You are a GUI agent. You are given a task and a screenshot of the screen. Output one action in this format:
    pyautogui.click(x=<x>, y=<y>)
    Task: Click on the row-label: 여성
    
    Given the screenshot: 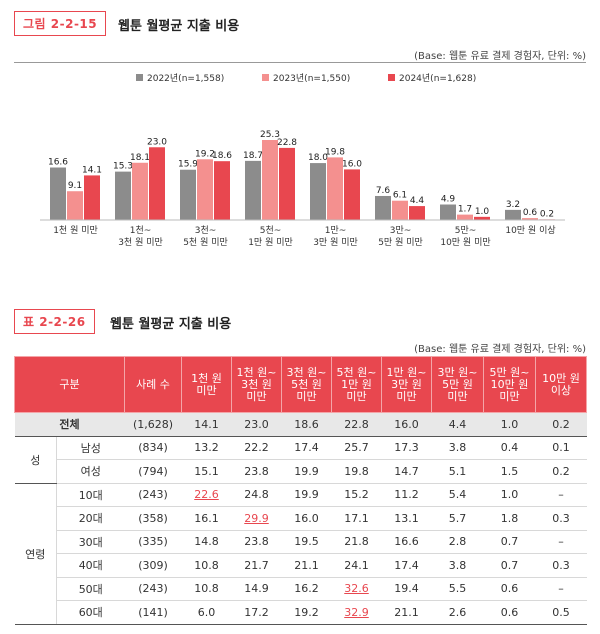 What is the action you would take?
    pyautogui.click(x=90, y=471)
    